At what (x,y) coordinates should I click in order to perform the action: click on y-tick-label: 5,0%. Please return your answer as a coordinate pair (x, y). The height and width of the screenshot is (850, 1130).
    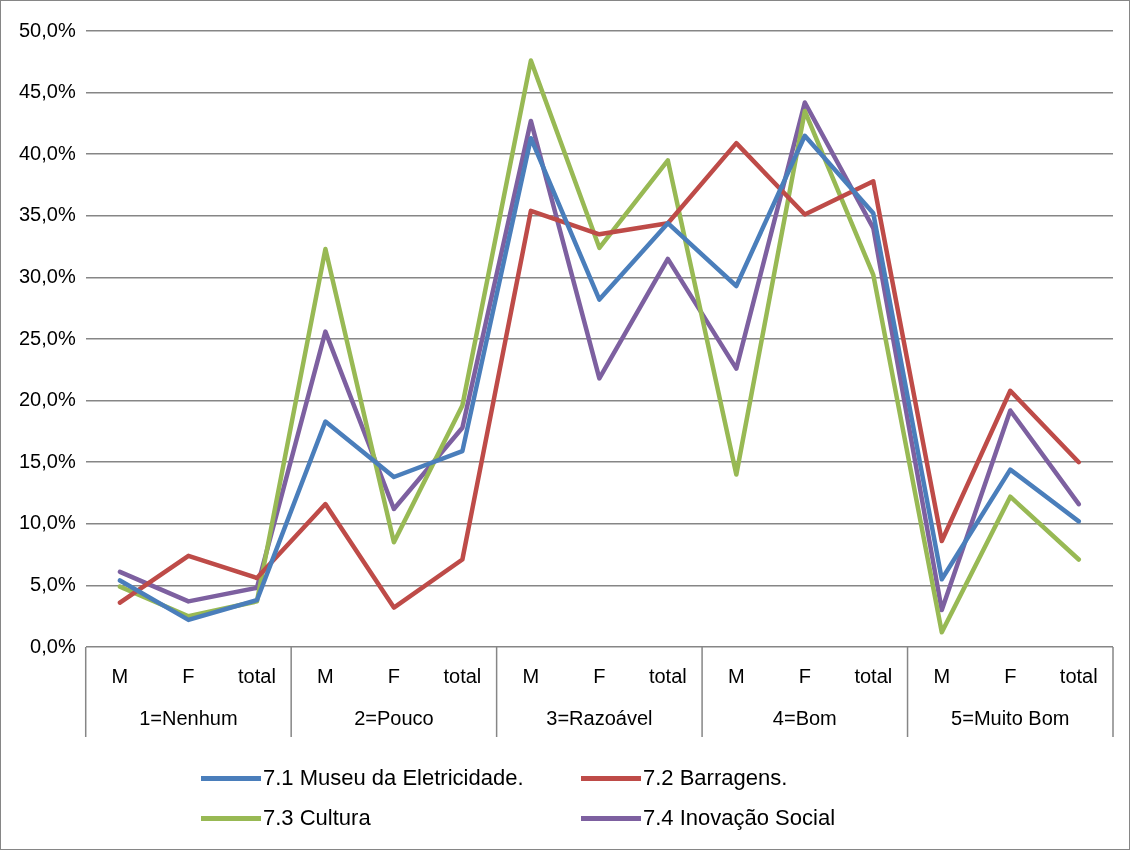
    Looking at the image, I should click on (53, 583).